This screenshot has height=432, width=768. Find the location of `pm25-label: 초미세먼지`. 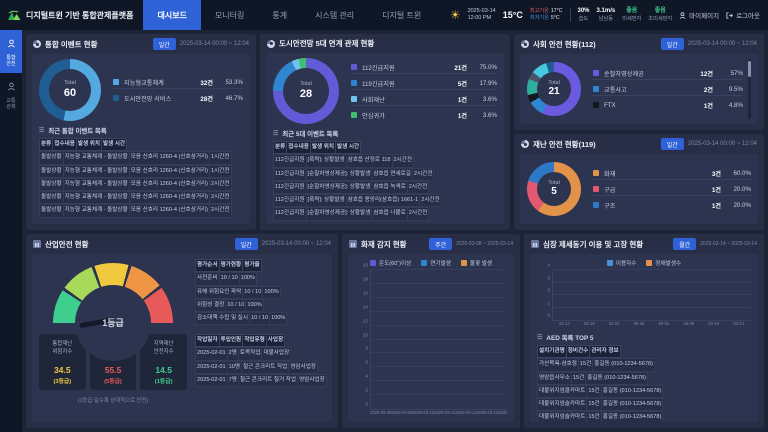

pm25-label: 초미세먼지 is located at coordinates (660, 18).